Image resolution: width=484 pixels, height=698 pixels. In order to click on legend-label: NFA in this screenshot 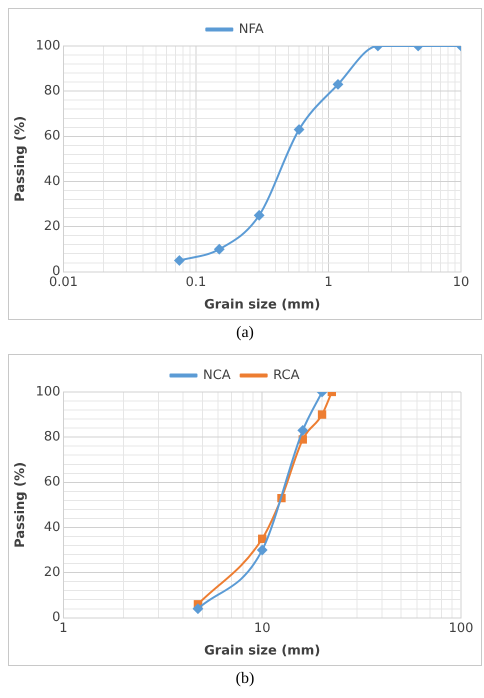, I will do `click(251, 29)`.